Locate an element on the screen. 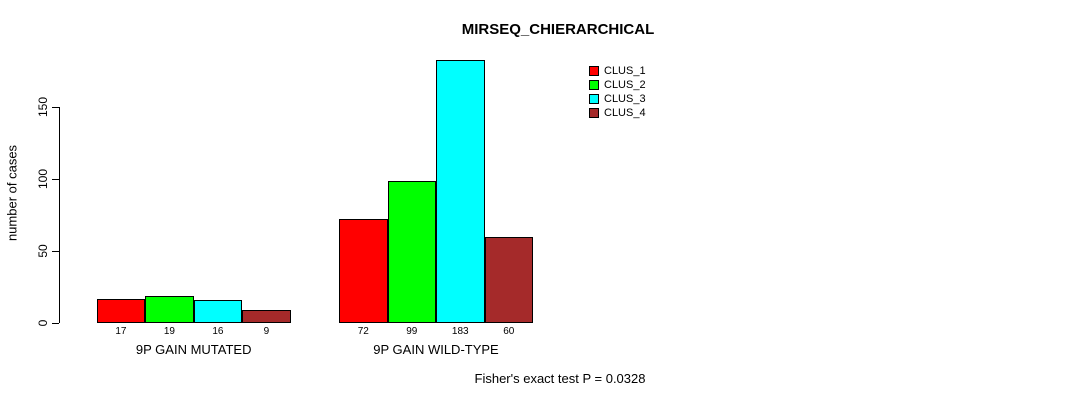 This screenshot has width=1090, height=400. y-axis-line is located at coordinates (59, 215).